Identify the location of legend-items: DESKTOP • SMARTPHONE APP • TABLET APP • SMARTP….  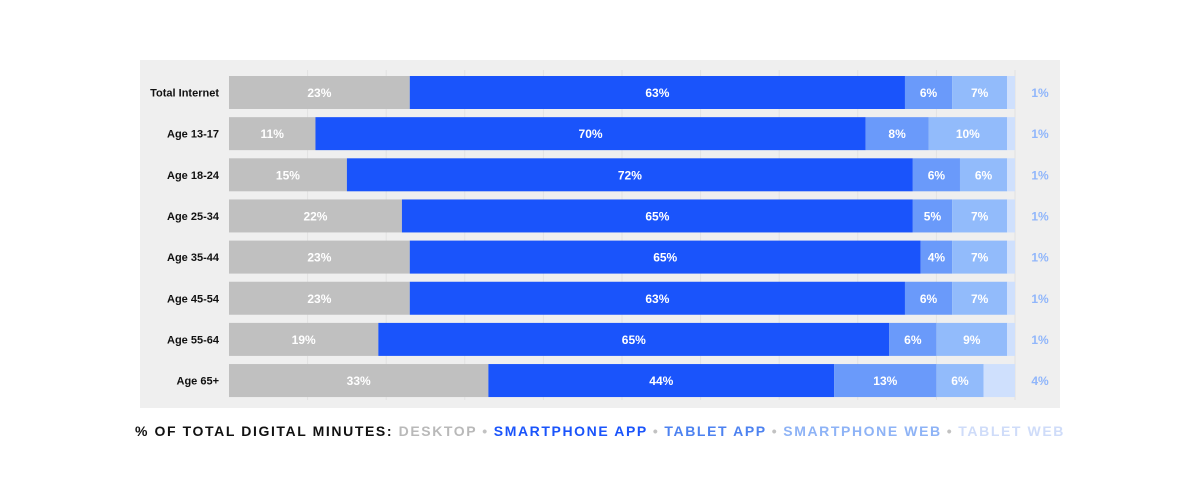
(732, 431).